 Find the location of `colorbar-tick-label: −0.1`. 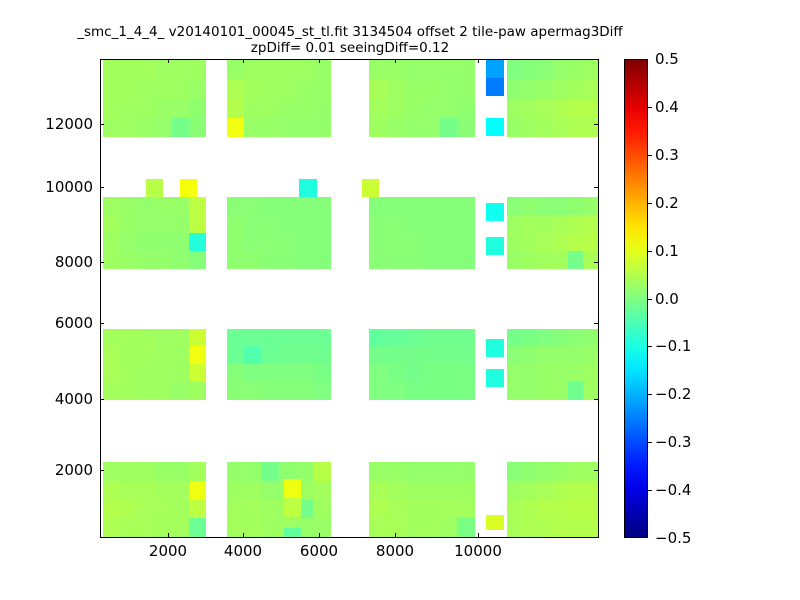

colorbar-tick-label: −0.1 is located at coordinates (673, 346).